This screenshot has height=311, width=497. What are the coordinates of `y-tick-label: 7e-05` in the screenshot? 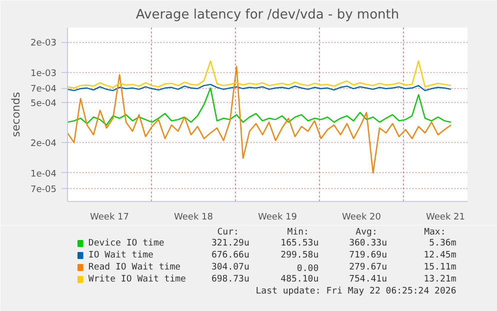 It's located at (43, 190).